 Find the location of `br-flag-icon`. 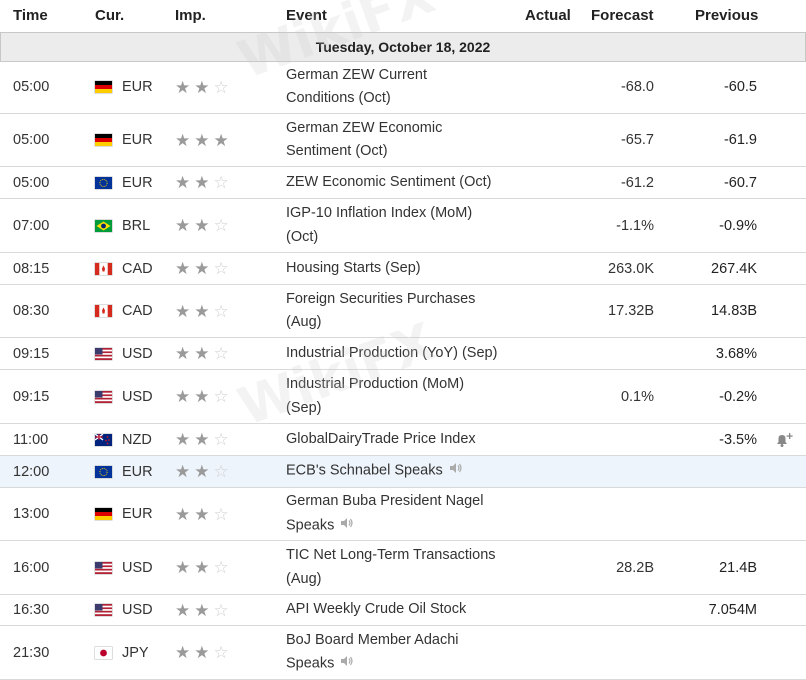

br-flag-icon is located at coordinates (103, 225).